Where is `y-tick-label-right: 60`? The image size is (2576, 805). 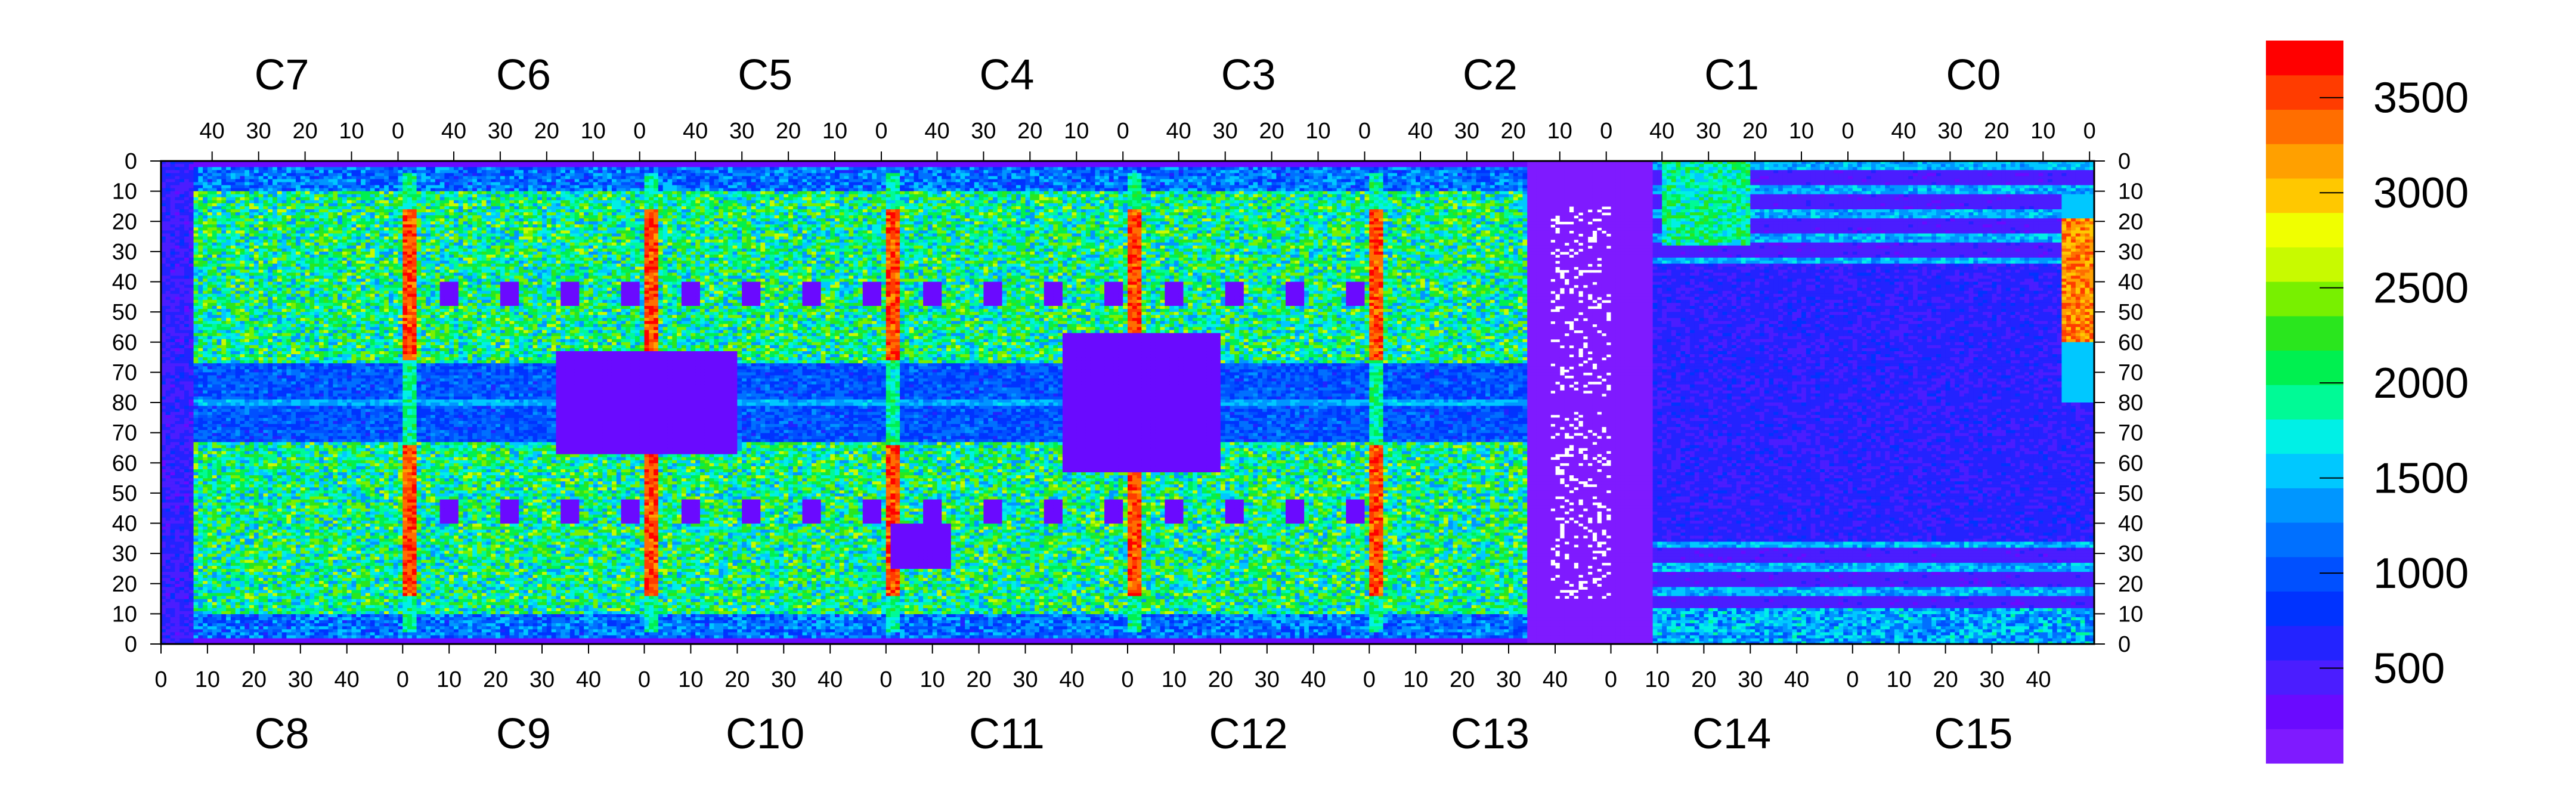
y-tick-label-right: 60 is located at coordinates (2131, 464).